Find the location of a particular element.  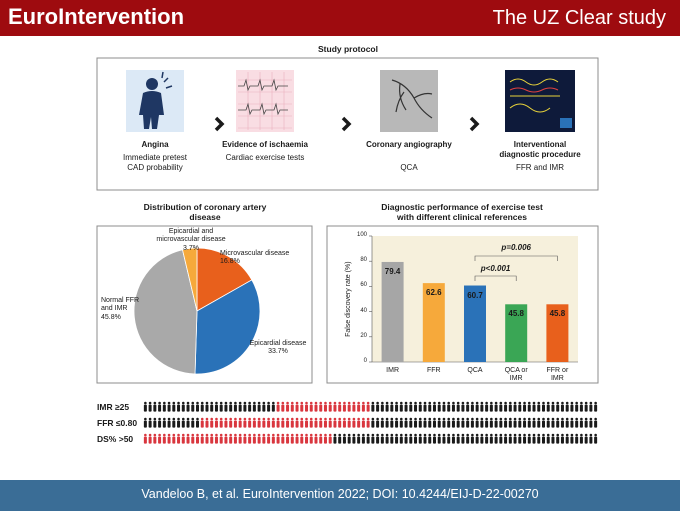

bracket is located at coordinates (495, 278).